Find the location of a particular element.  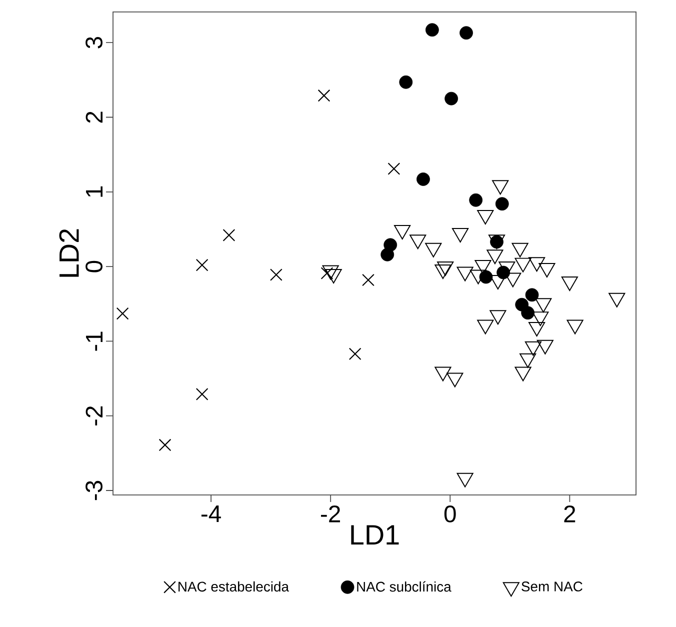

y-tick-label: 3 is located at coordinates (94, 42).